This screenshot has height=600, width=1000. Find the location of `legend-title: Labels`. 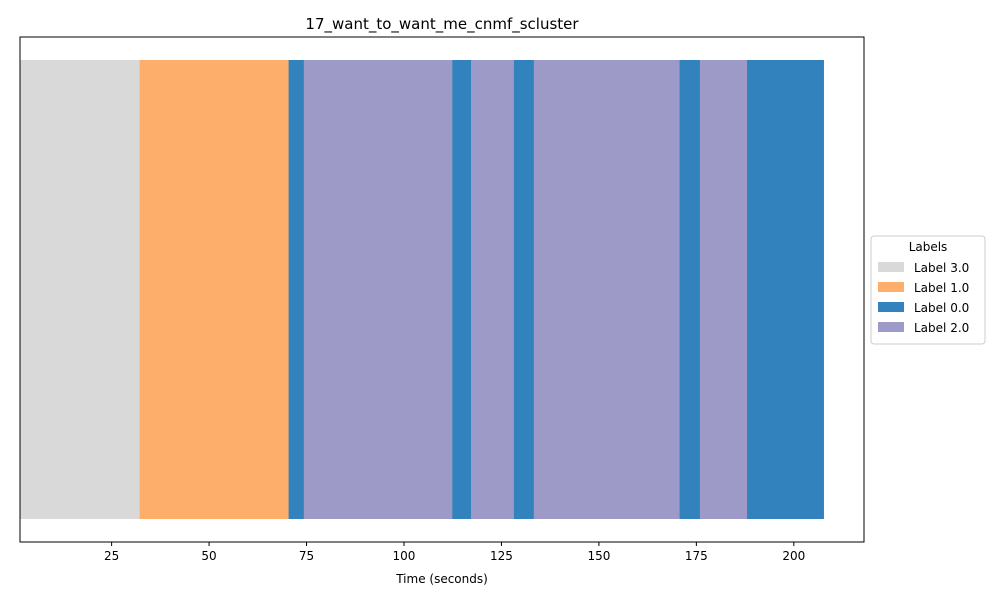

legend-title: Labels is located at coordinates (928, 247).